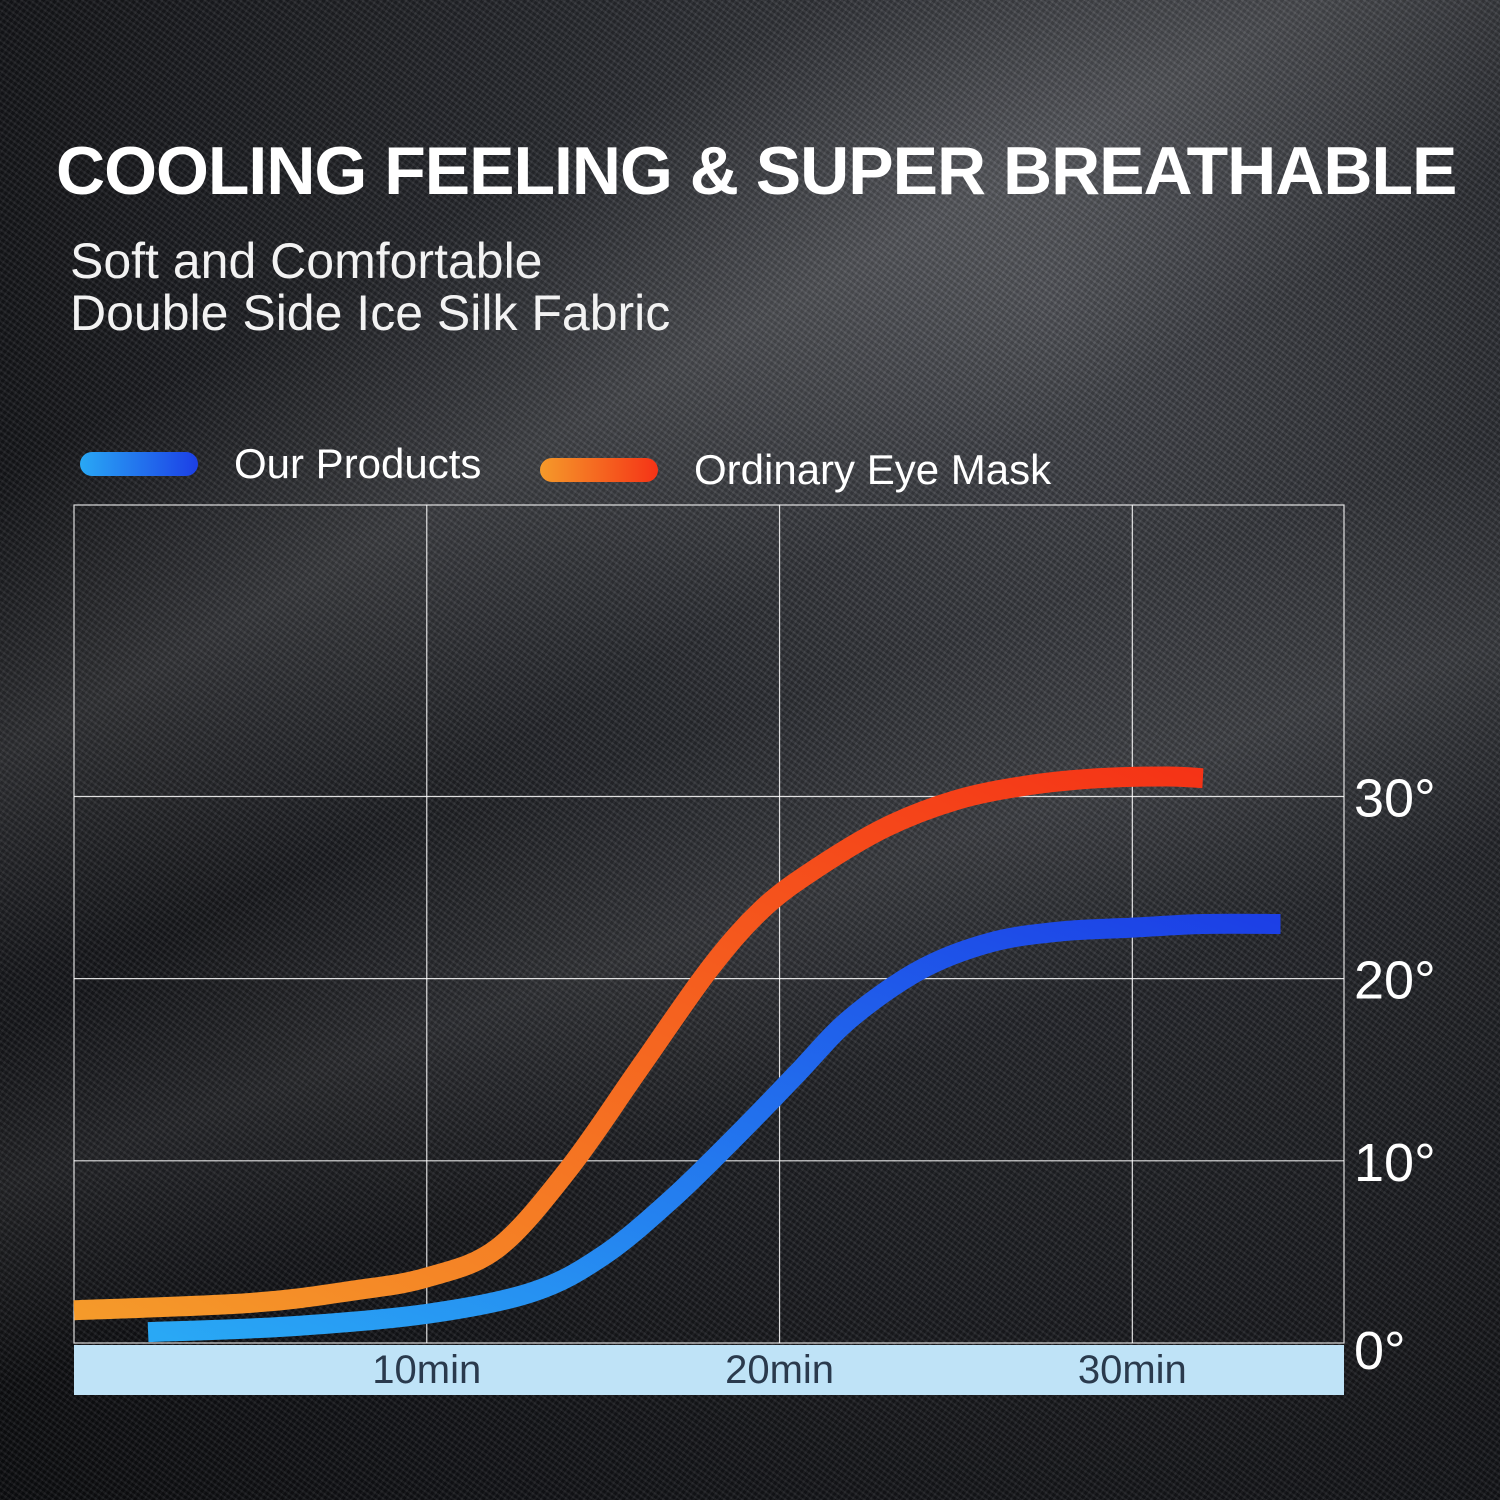 The image size is (1500, 1500). I want to click on subtitle-line-1: Soft and Comfortable, so click(306, 261).